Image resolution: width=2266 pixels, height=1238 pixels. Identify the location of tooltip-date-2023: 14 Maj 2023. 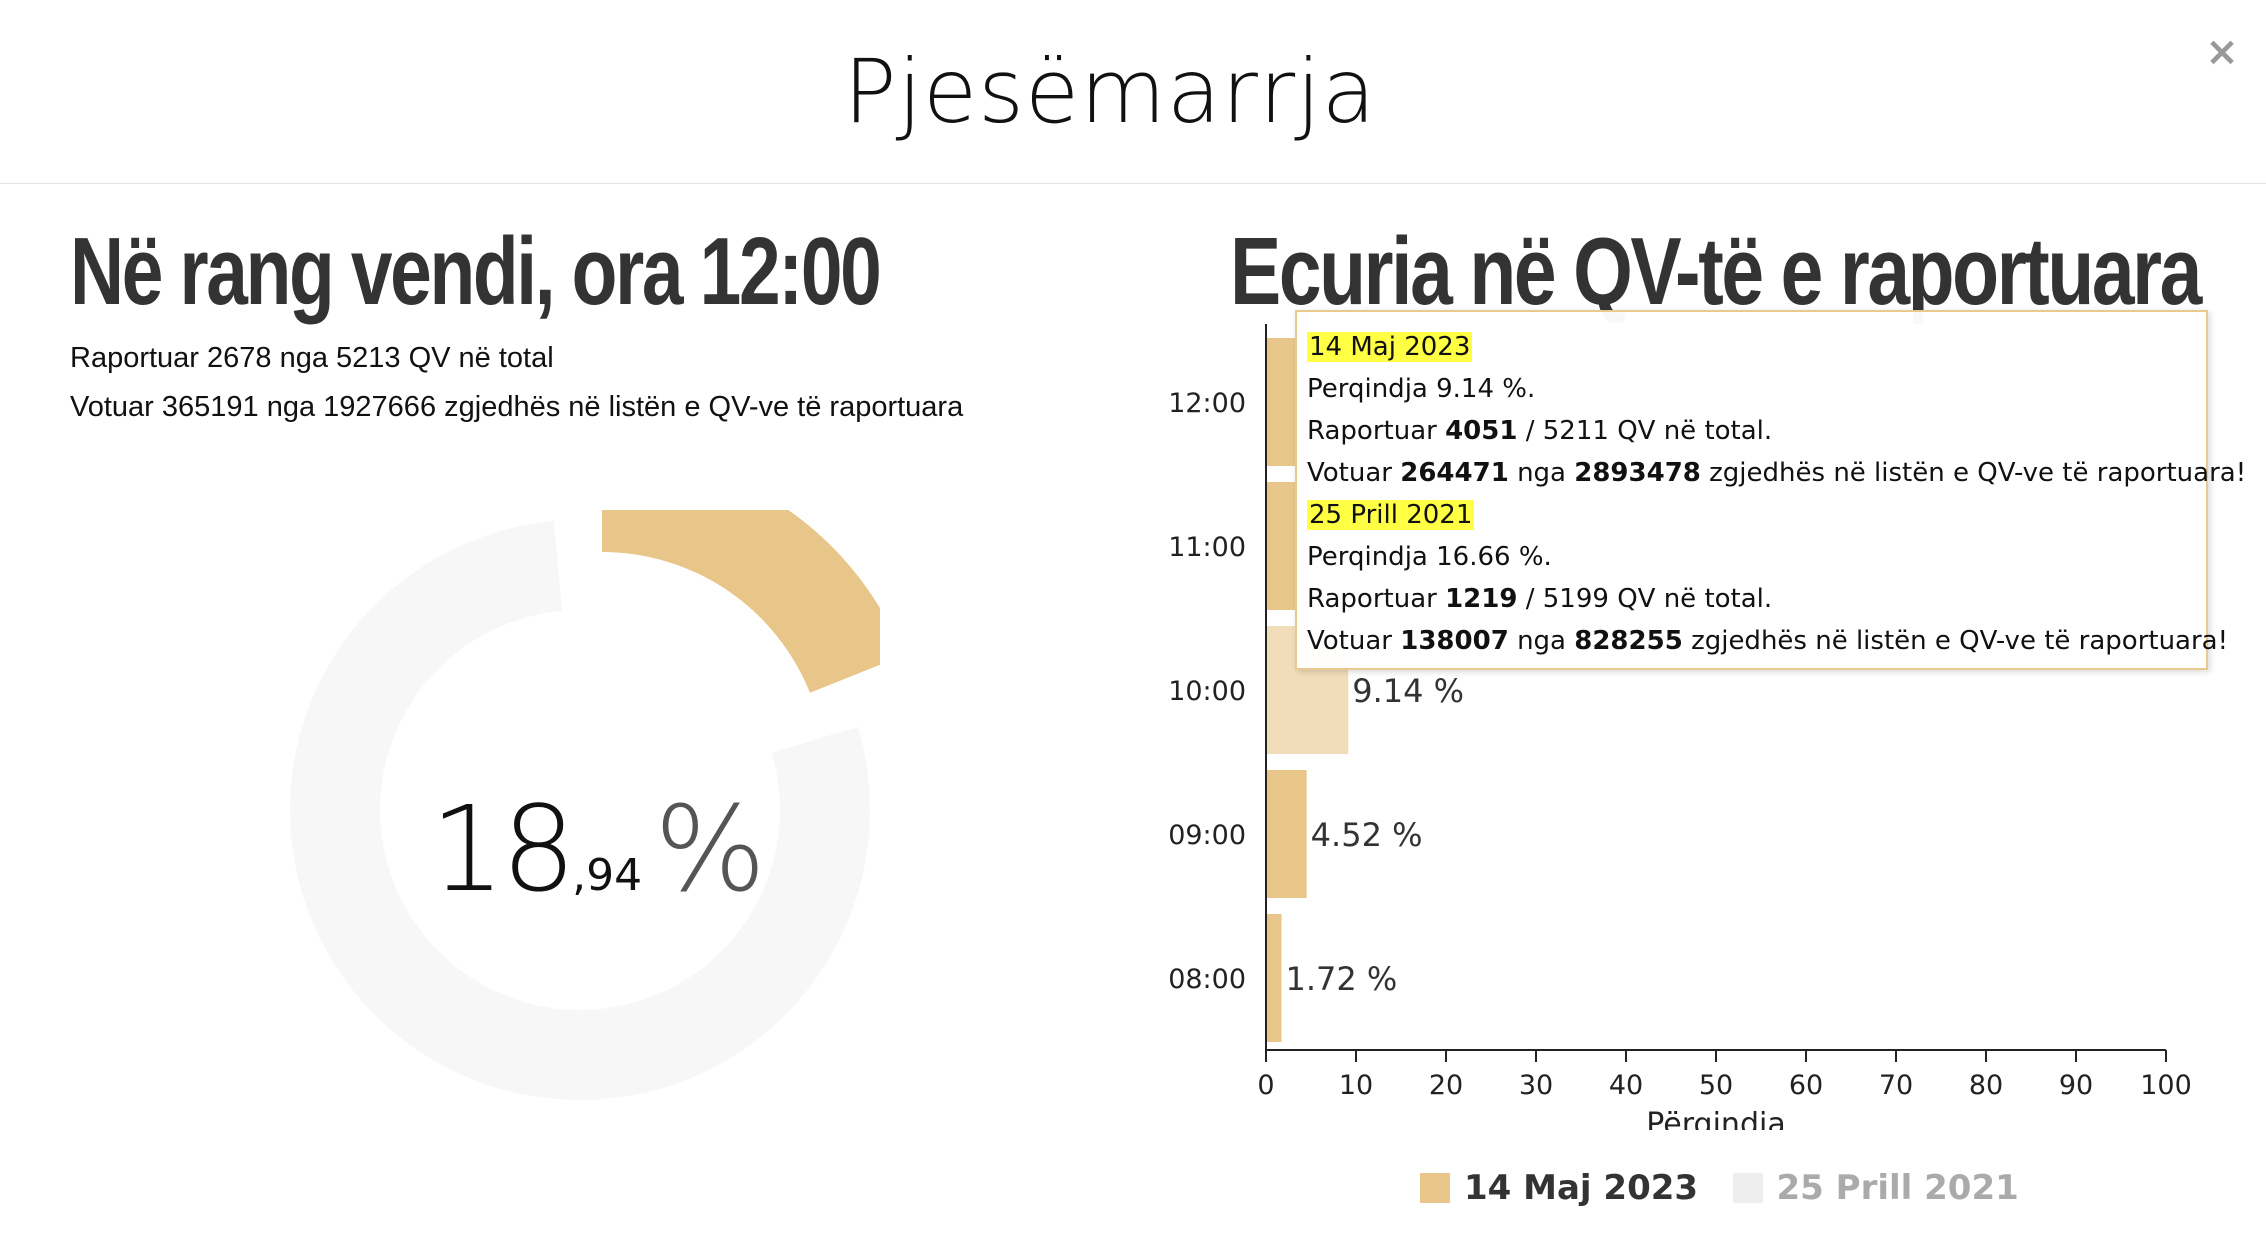
(1390, 347).